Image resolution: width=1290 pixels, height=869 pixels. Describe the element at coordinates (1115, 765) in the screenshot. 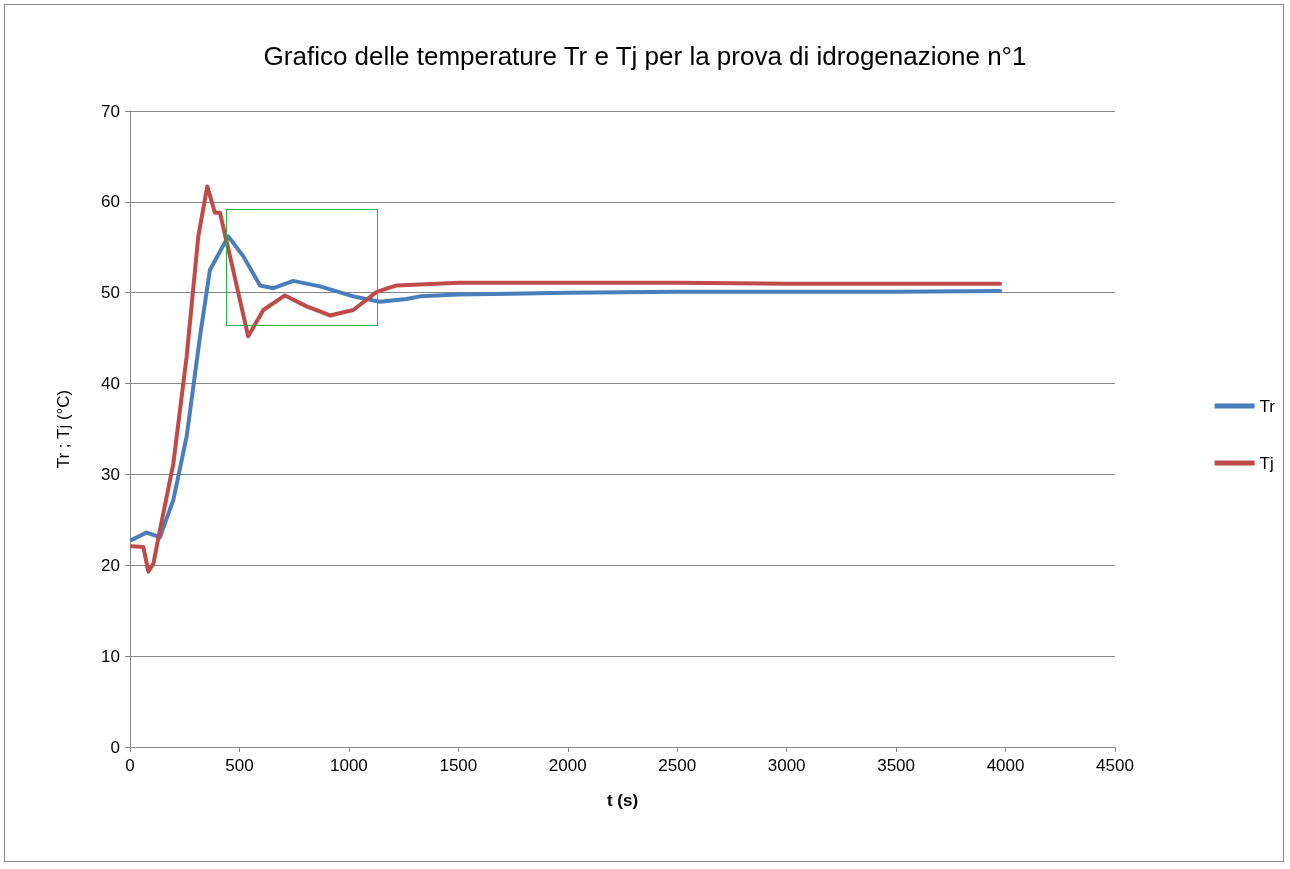

I see `x-tick-label: 4500` at that location.